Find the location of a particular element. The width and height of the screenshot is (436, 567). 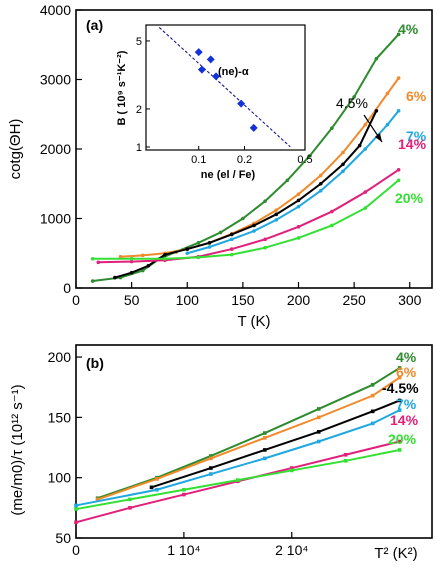

panel-b-x-axis-label: T² (K²) is located at coordinates (395, 553).